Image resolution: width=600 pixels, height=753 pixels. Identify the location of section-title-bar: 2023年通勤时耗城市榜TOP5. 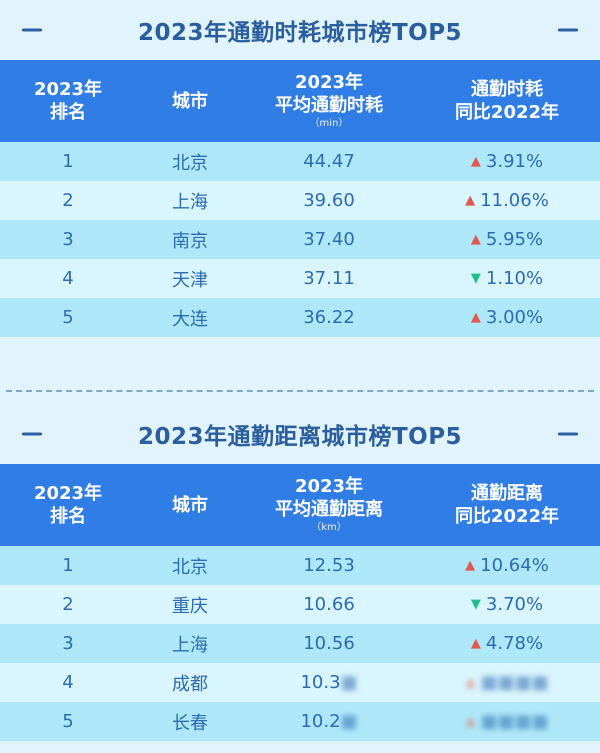
(300, 30).